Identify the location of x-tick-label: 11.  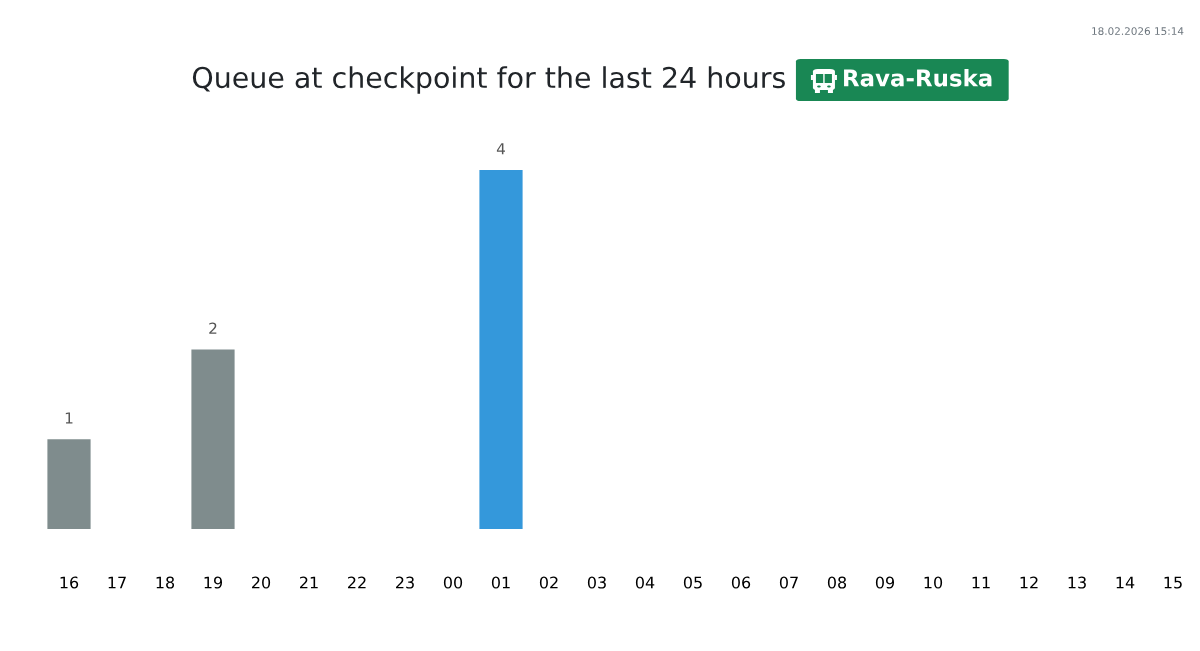
(981, 582).